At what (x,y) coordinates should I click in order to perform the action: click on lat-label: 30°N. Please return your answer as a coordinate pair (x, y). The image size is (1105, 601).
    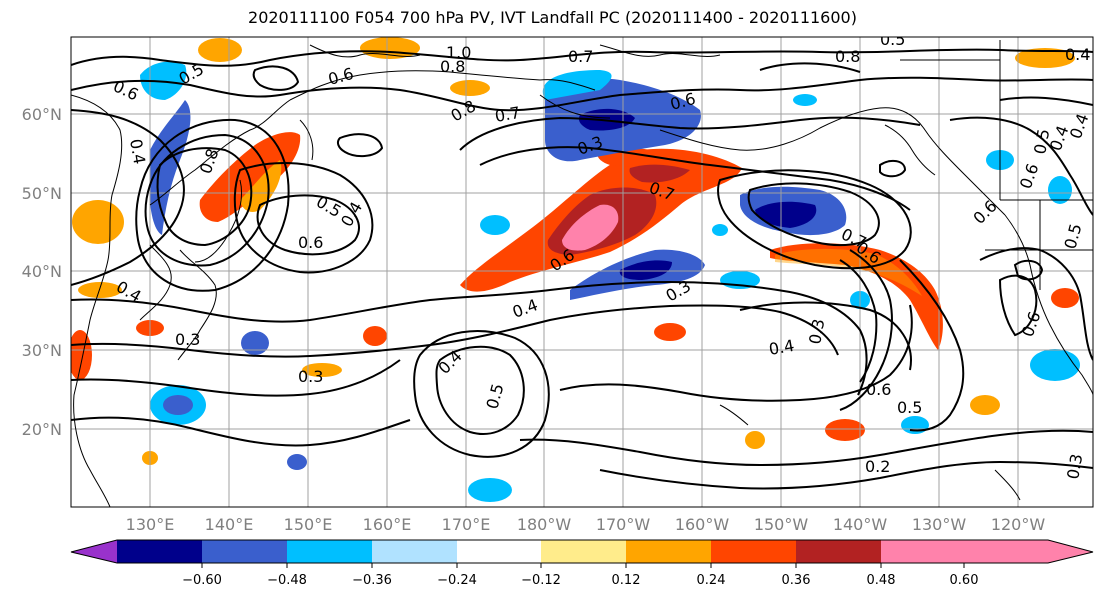
    Looking at the image, I should click on (42, 350).